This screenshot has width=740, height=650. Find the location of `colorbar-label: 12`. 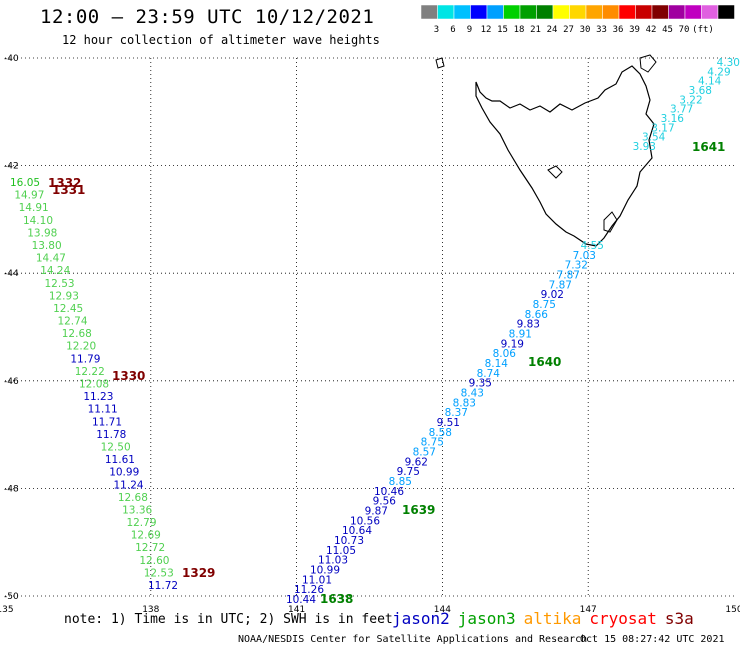

colorbar-label: 12 is located at coordinates (486, 30).